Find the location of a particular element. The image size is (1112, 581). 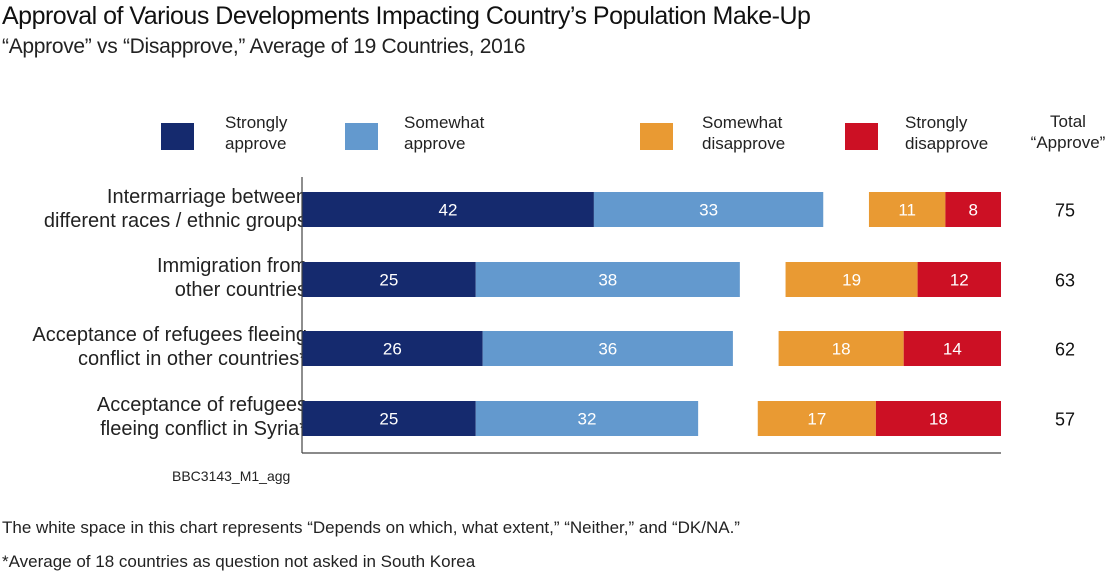

bar-value-label: 8 is located at coordinates (972, 210).